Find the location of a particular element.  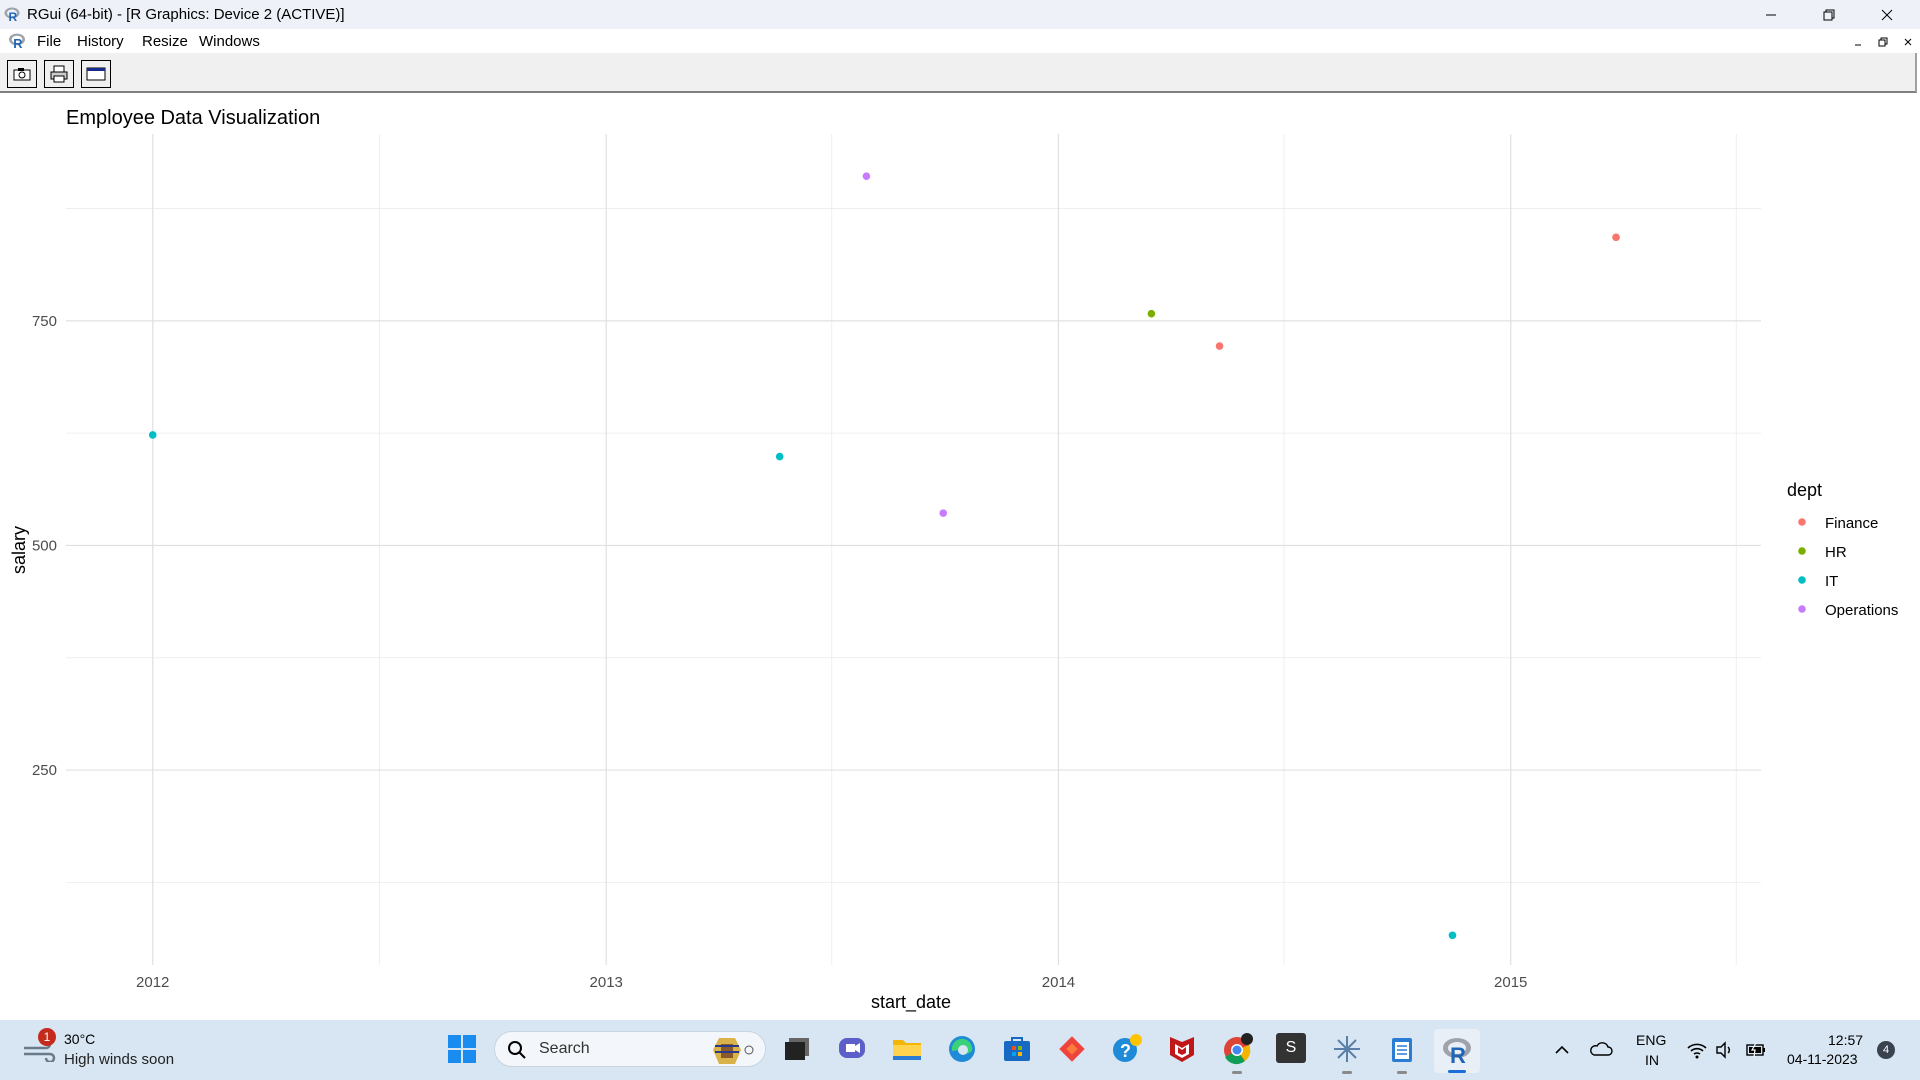

y-tick-label: 750 is located at coordinates (44, 321).